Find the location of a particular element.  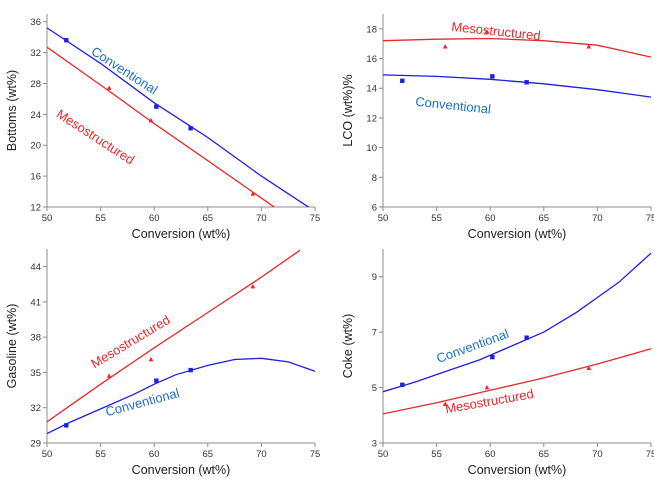

y-axis-label: Bottoms (wt%) is located at coordinates (12, 110).